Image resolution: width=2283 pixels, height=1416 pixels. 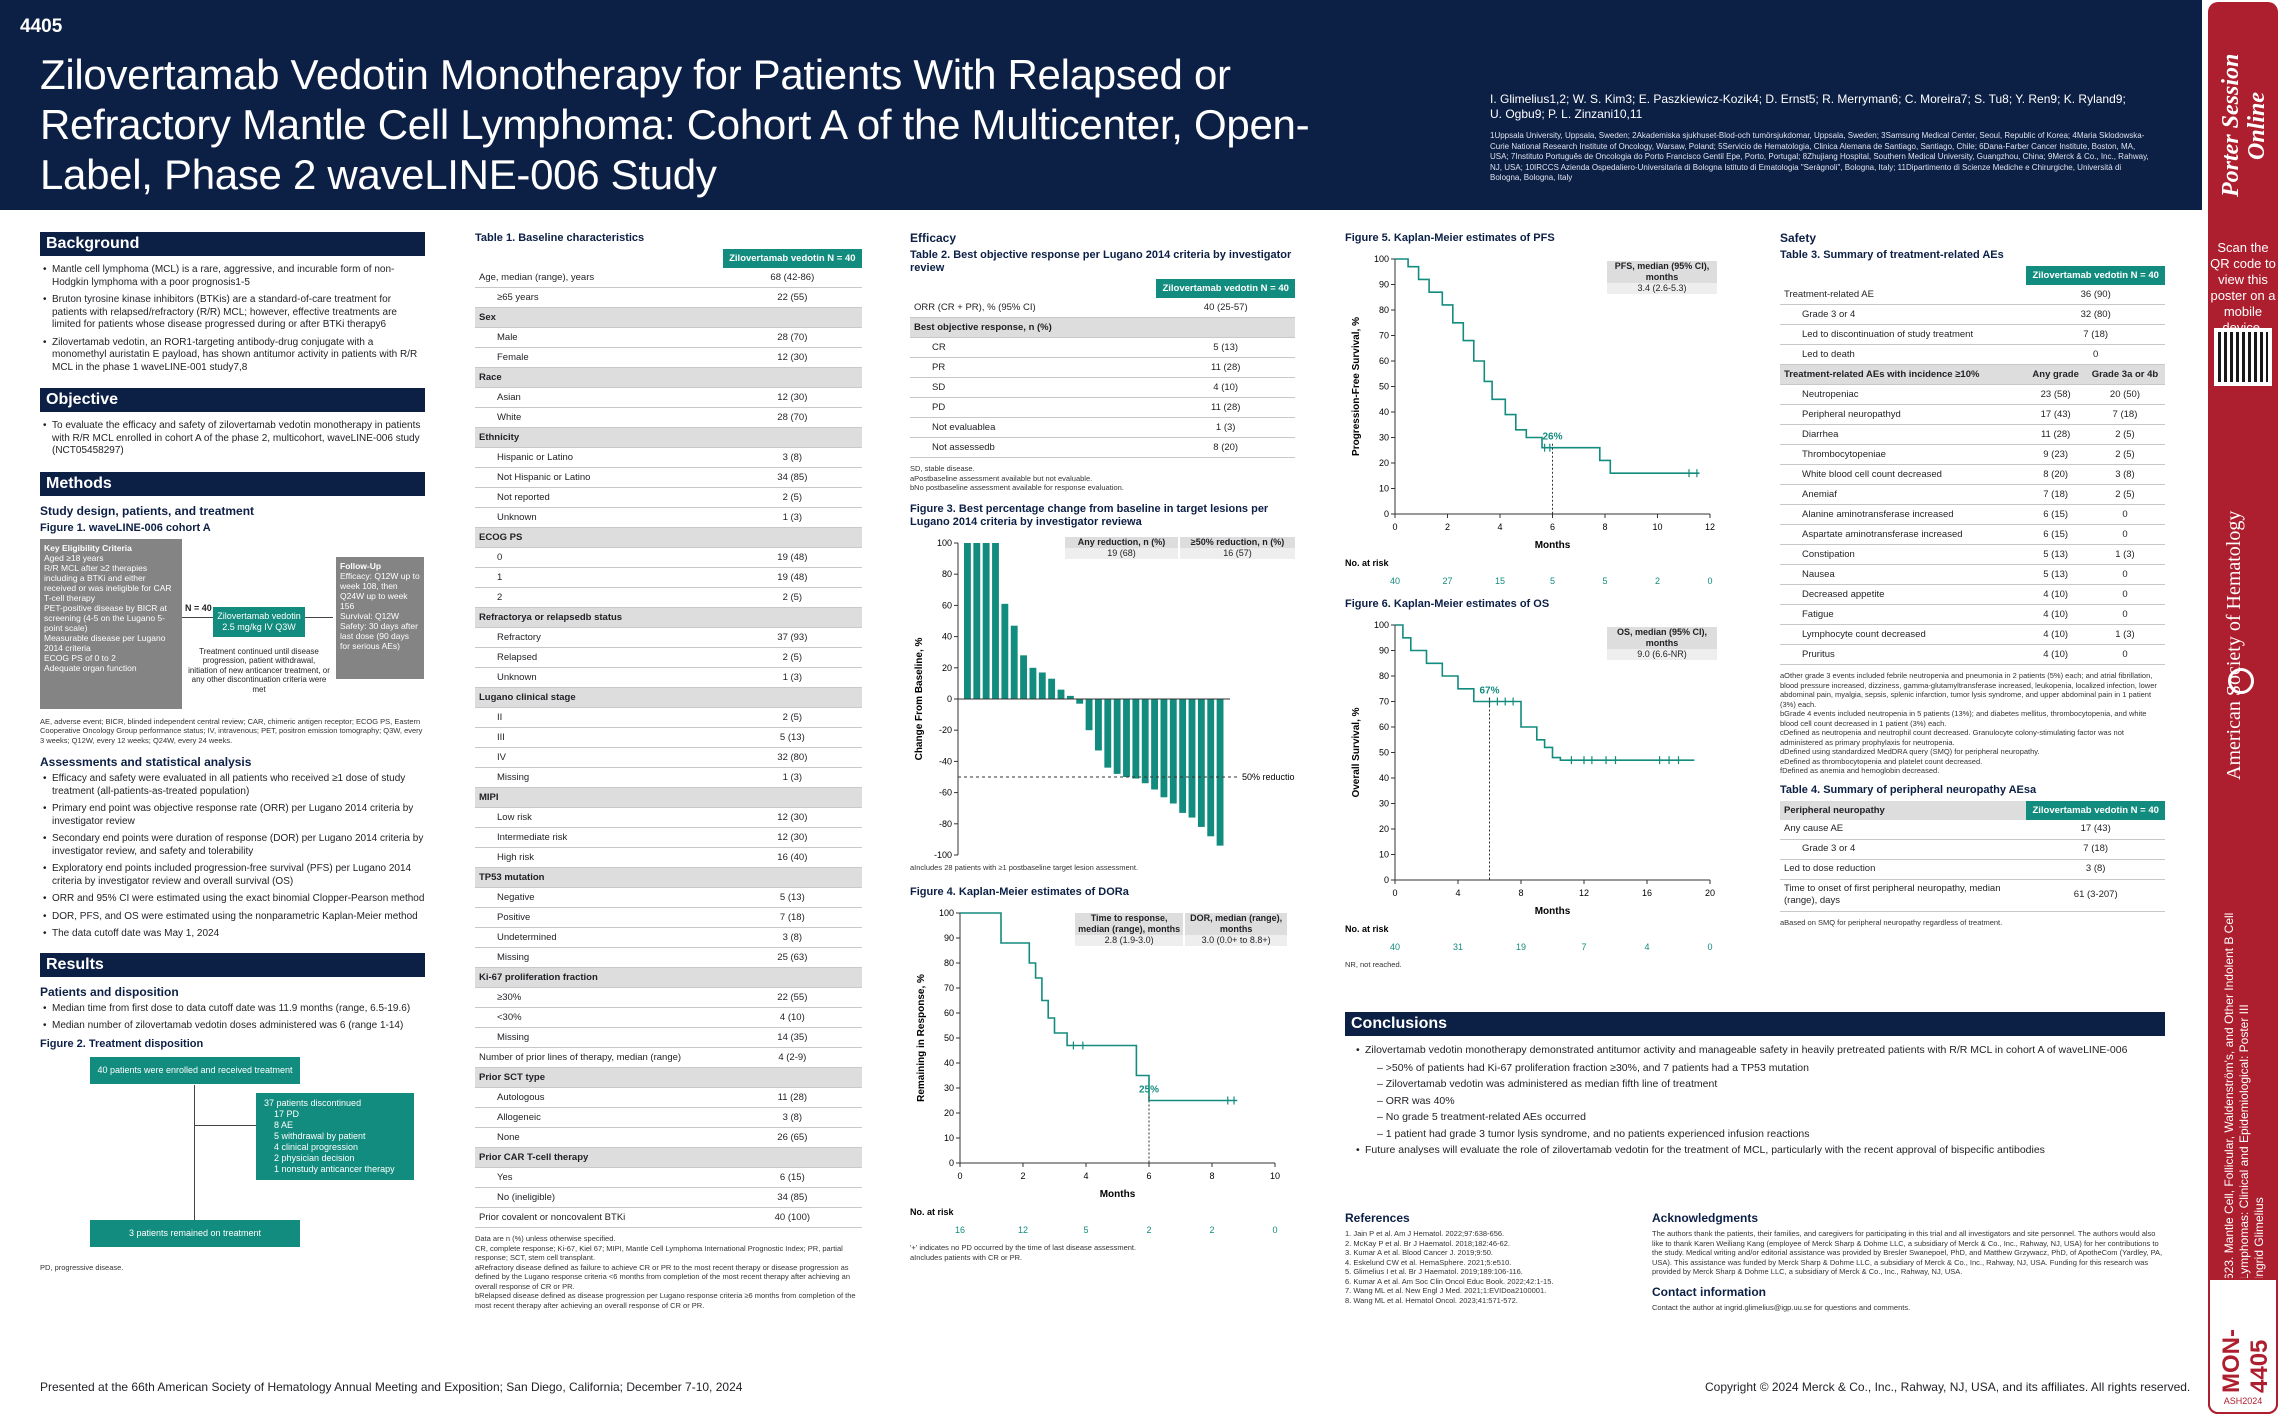 What do you see at coordinates (1903, 414) in the screenshot?
I see `table-3-label: Peripheral neuropathyd` at bounding box center [1903, 414].